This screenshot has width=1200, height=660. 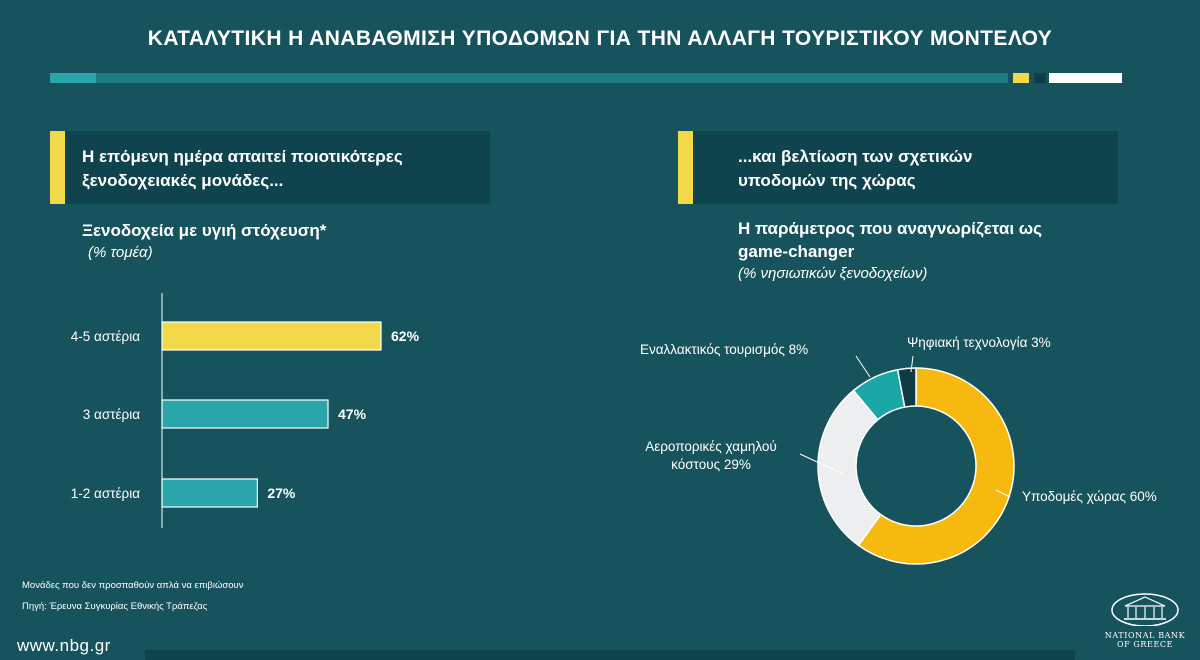 What do you see at coordinates (105, 336) in the screenshot?
I see `bar-category-label: 4-5 αστέρια` at bounding box center [105, 336].